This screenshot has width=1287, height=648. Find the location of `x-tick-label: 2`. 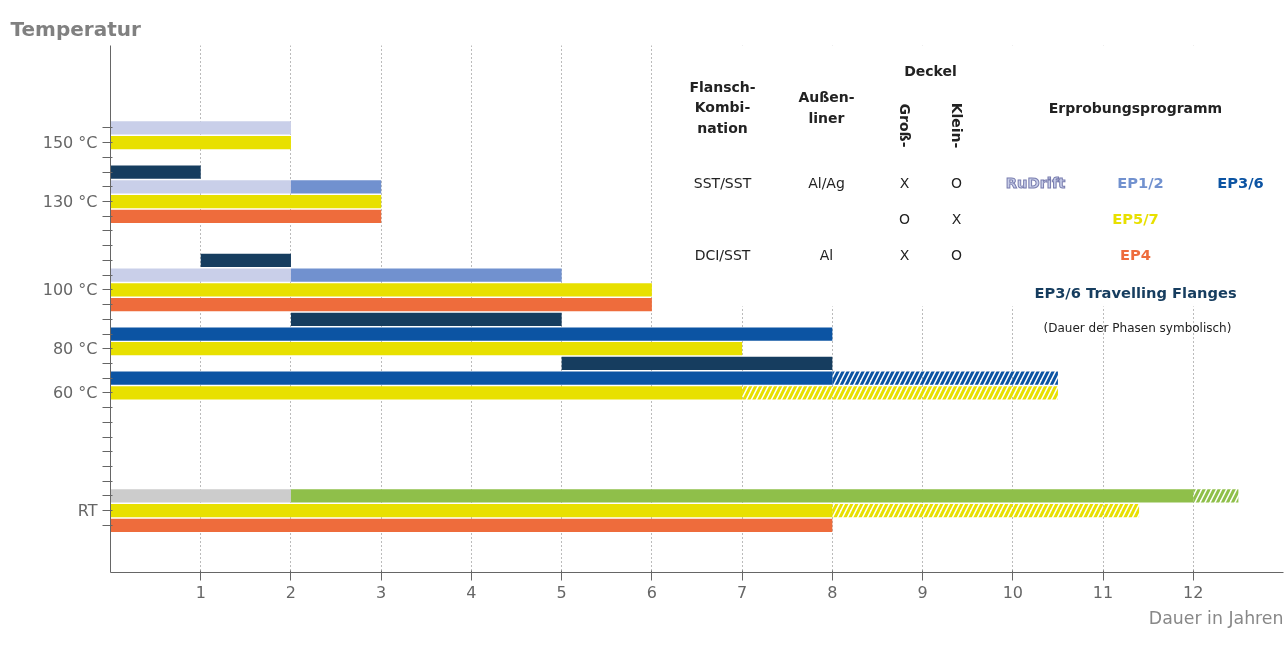

x-tick-label: 2 is located at coordinates (291, 592).